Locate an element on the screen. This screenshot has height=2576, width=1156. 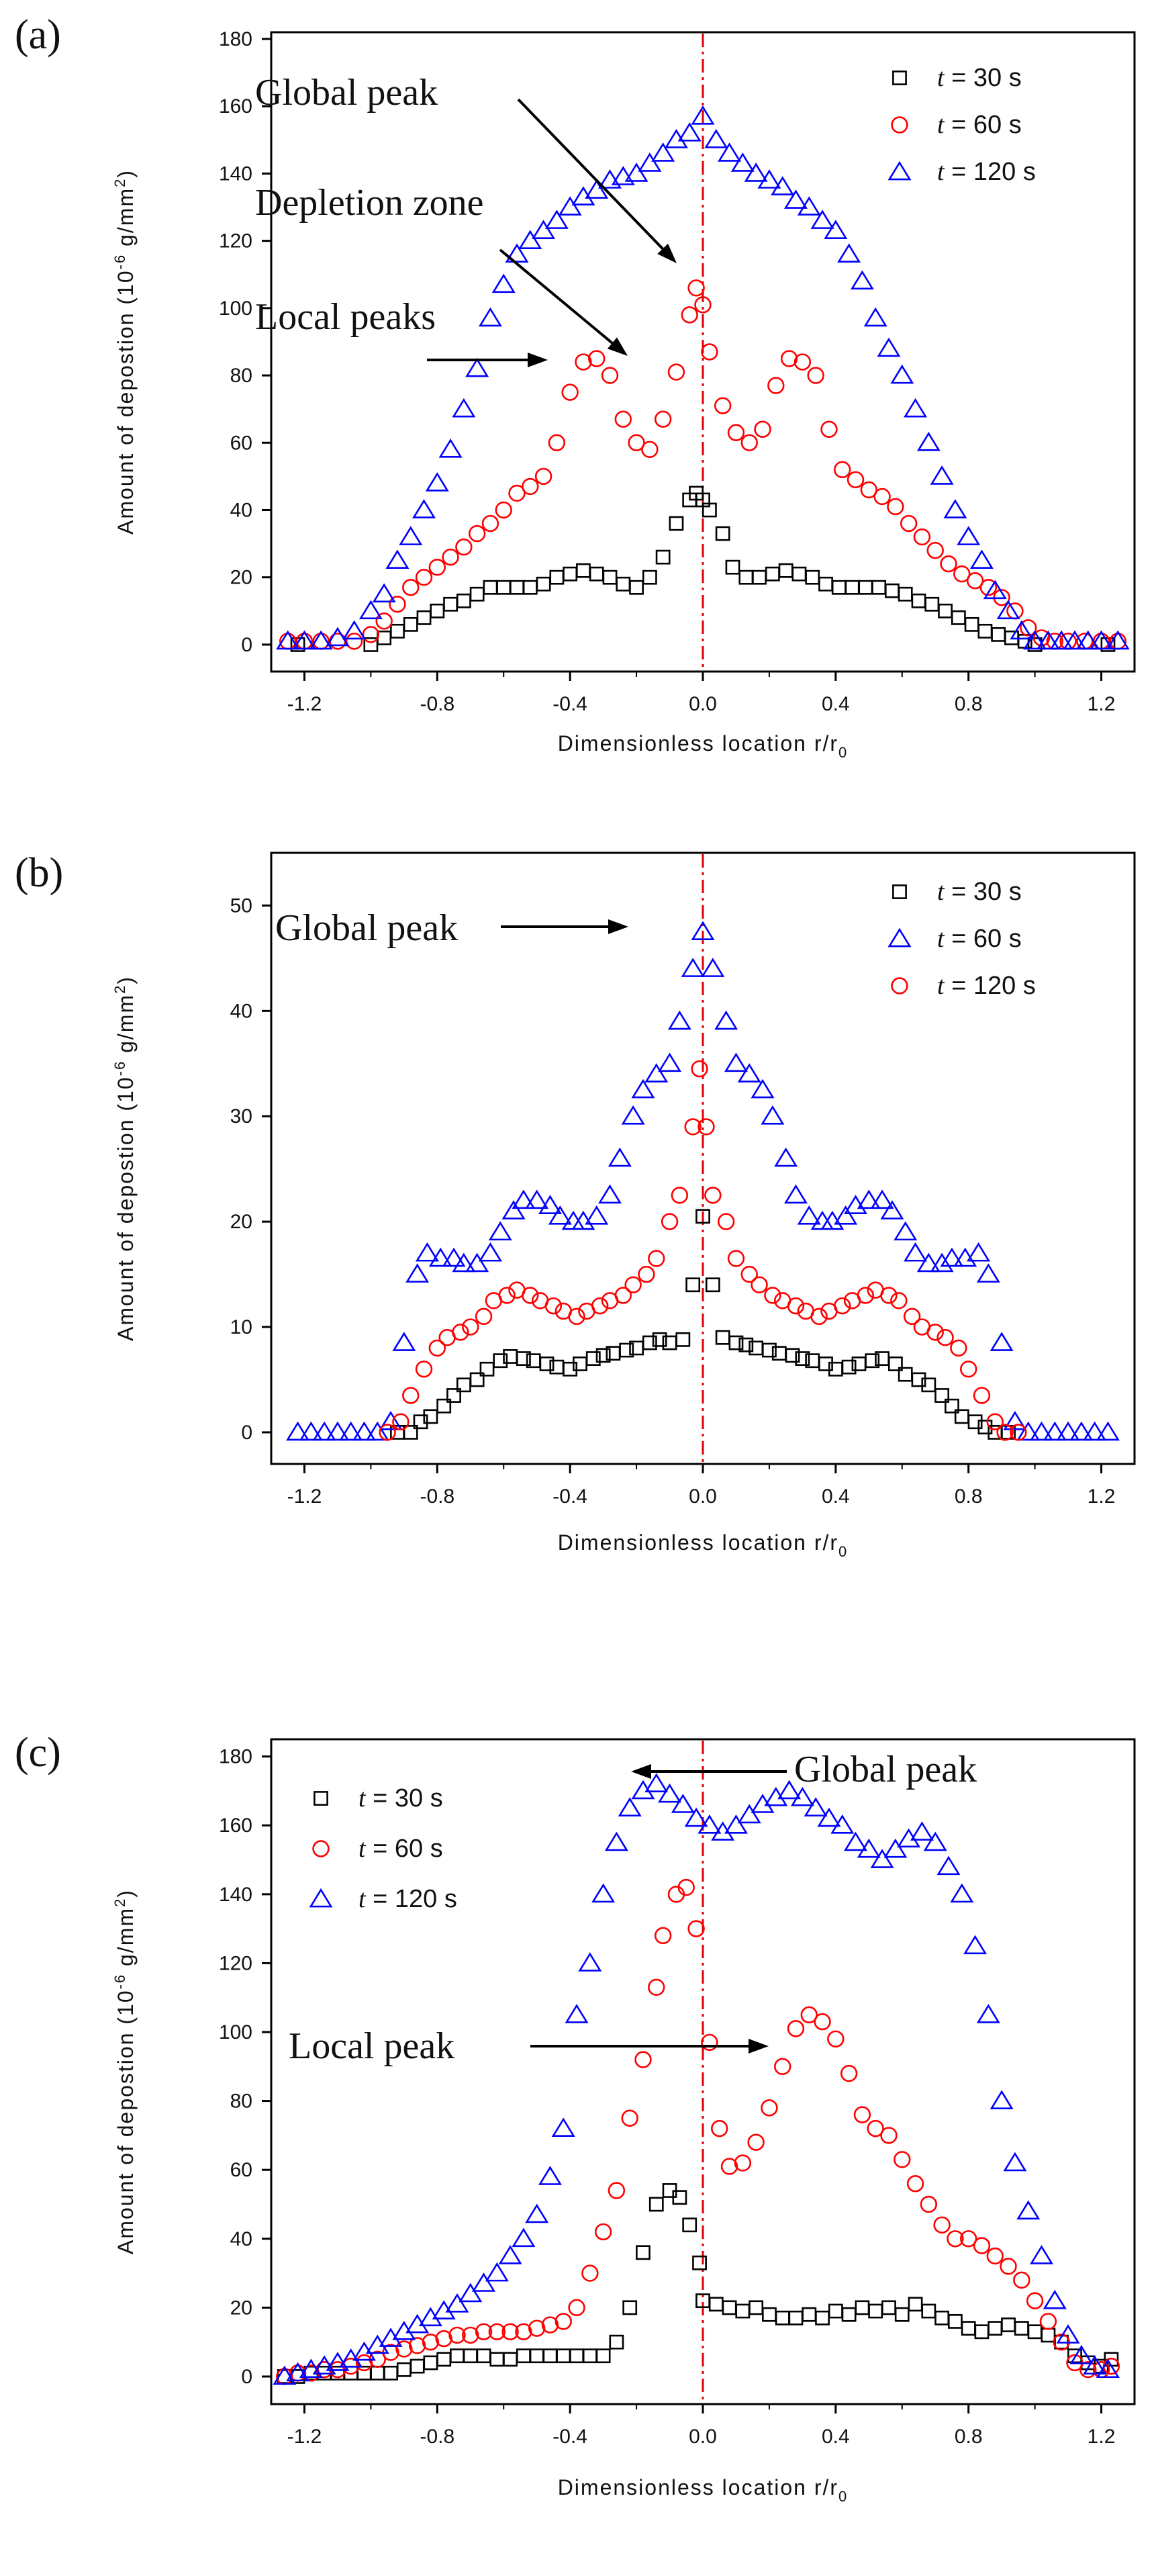
y-tick-label: 120 is located at coordinates (236, 1963).